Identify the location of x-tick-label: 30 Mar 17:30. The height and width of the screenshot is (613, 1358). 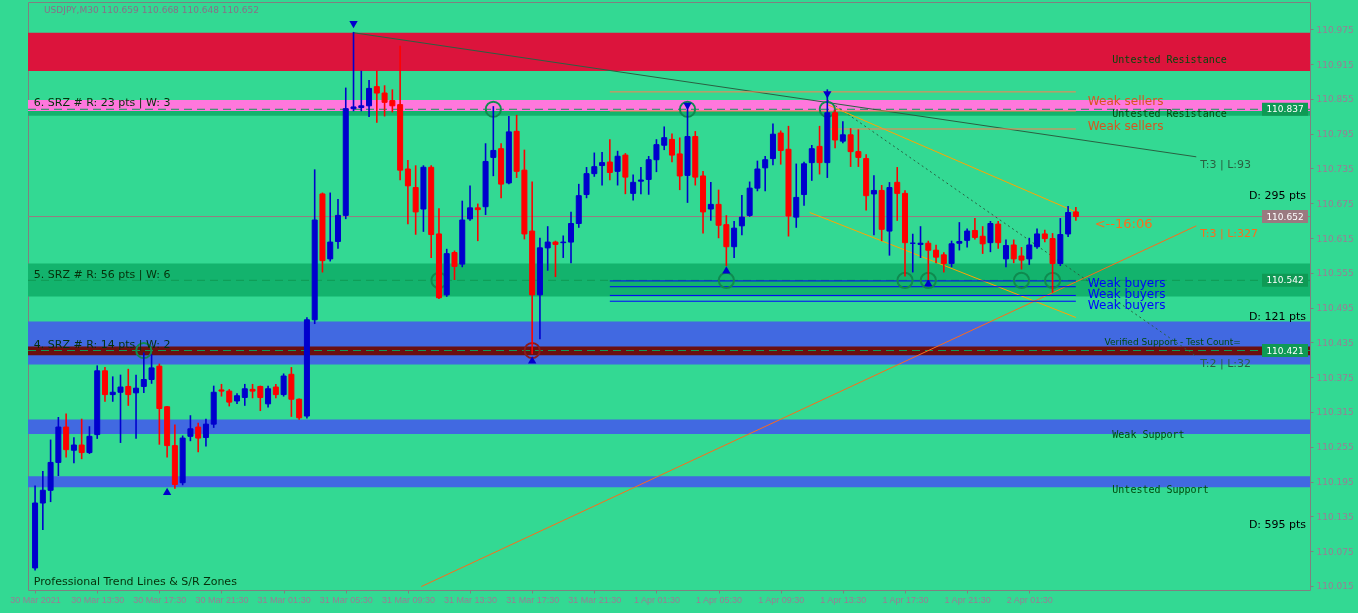
(160, 599).